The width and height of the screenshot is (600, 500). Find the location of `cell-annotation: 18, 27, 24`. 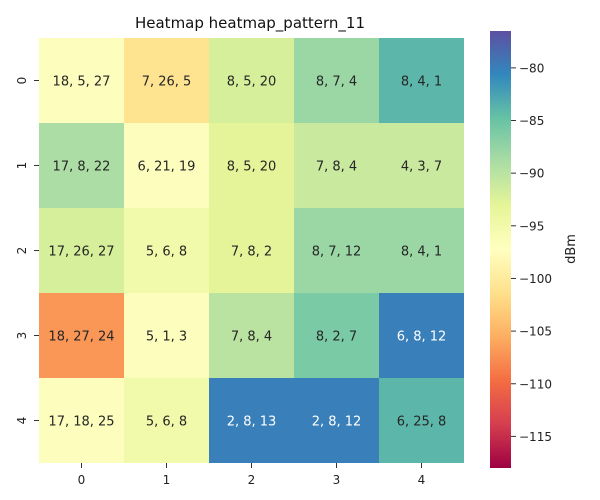

cell-annotation: 18, 27, 24 is located at coordinates (81, 337).